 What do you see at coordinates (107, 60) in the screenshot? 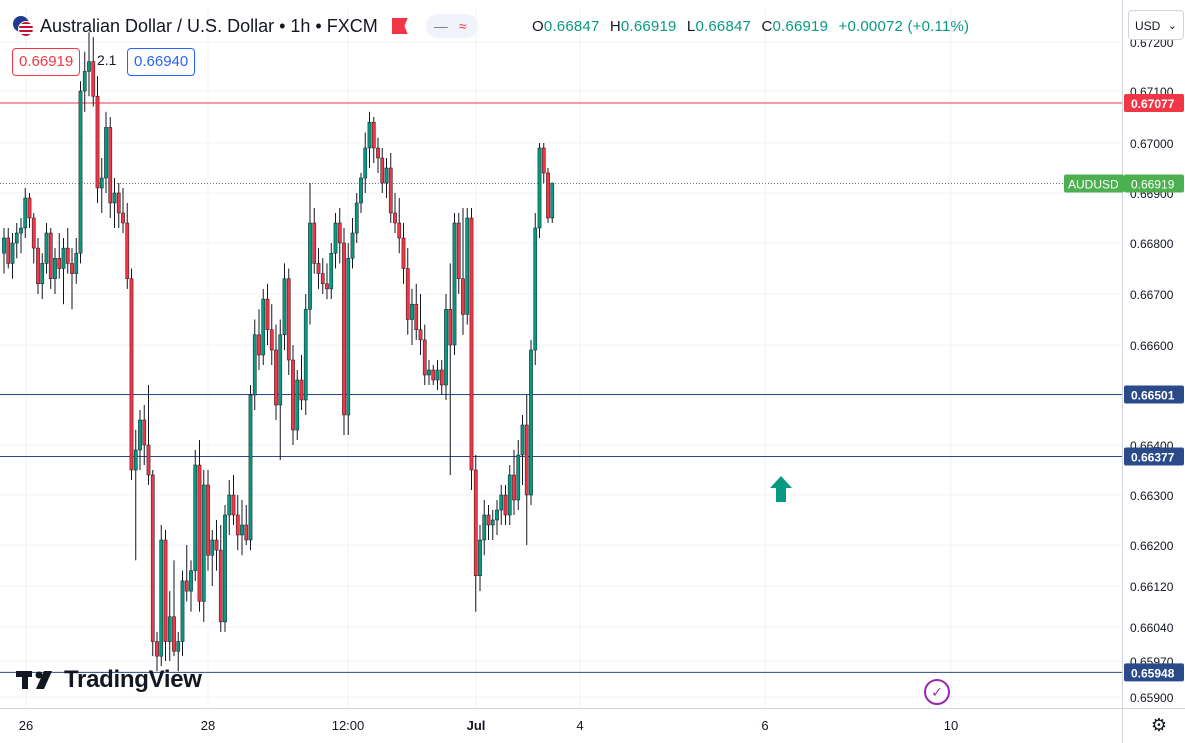
I see `spread-value: 2.1` at bounding box center [107, 60].